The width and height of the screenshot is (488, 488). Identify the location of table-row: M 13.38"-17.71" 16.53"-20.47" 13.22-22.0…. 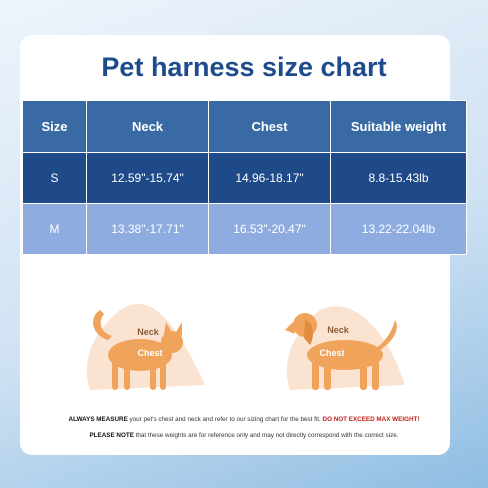
(244, 229).